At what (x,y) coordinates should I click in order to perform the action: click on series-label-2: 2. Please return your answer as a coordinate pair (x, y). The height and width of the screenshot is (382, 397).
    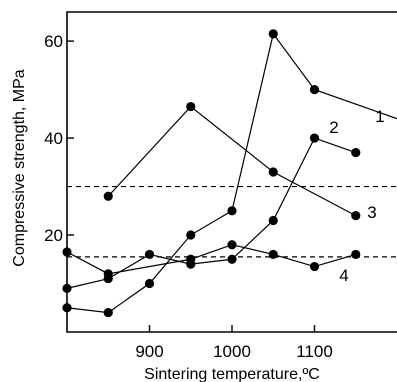
    Looking at the image, I should click on (333, 127).